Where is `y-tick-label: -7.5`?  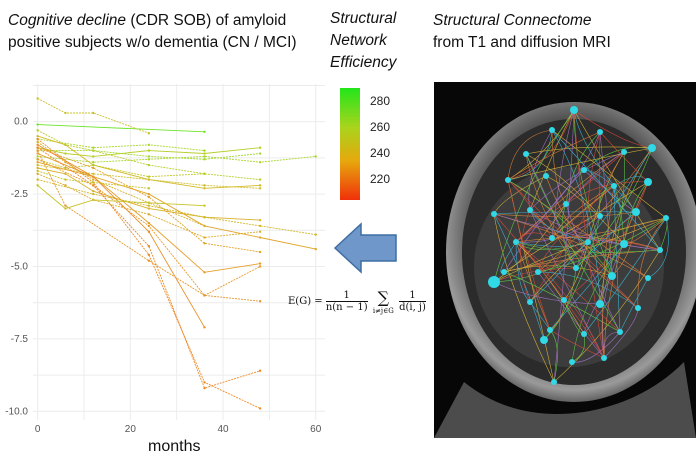
y-tick-label: -7.5 is located at coordinates (20, 339).